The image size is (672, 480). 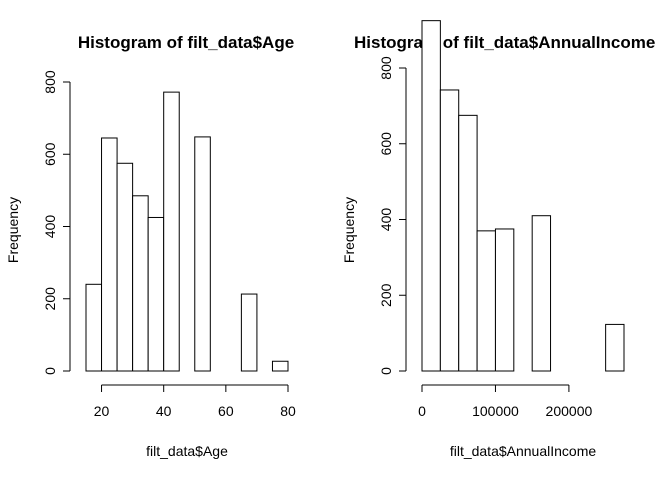 What do you see at coordinates (164, 411) in the screenshot?
I see `age-x-tick-label: 40` at bounding box center [164, 411].